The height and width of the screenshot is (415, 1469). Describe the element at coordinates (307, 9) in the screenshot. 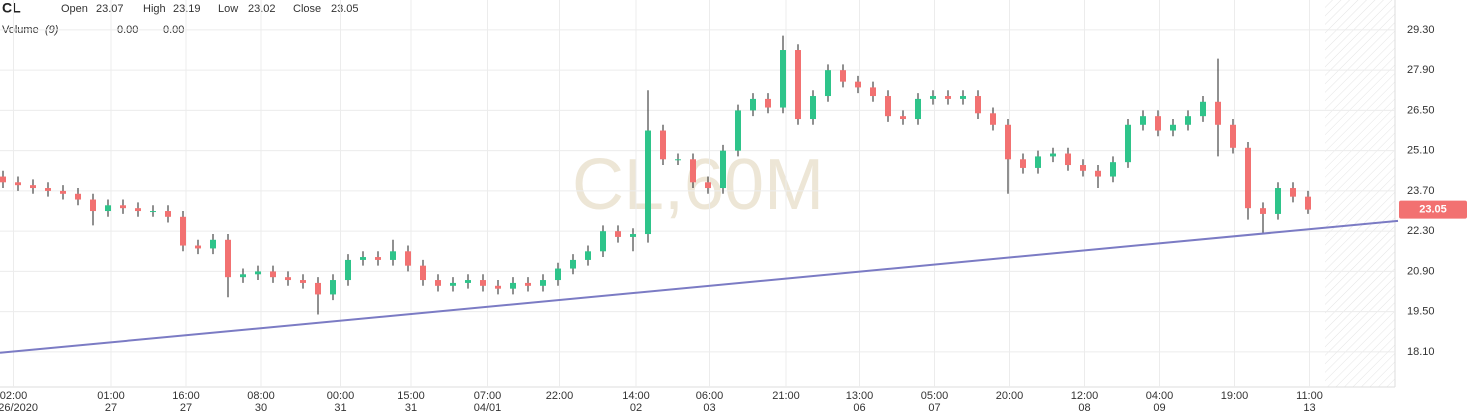

I see `field-label: Close` at that location.